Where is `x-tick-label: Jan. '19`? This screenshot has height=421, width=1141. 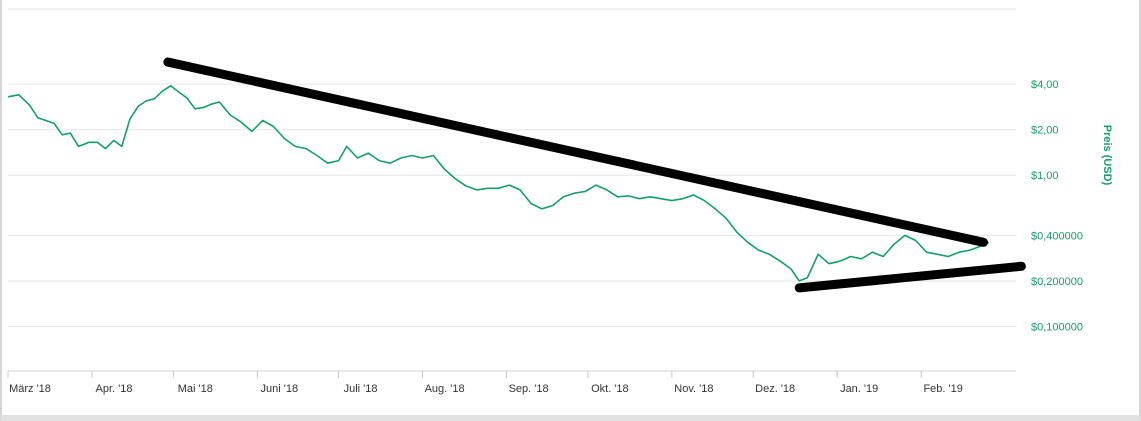
x-tick-label: Jan. '19 is located at coordinates (859, 389).